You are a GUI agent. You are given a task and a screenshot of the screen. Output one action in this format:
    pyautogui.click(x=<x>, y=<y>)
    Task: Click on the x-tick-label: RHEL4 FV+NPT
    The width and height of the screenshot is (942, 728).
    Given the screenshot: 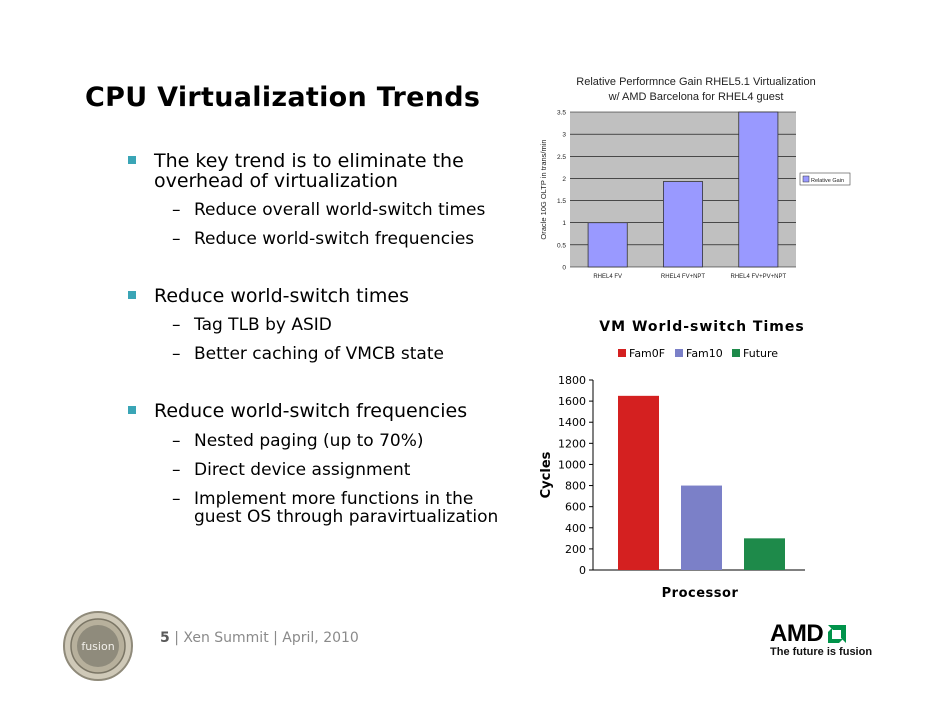 What is the action you would take?
    pyautogui.click(x=683, y=277)
    